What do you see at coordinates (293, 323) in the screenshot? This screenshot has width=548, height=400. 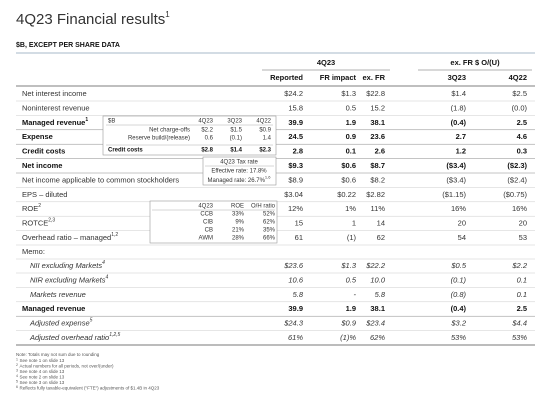 I see `cell: $24.3` at bounding box center [293, 323].